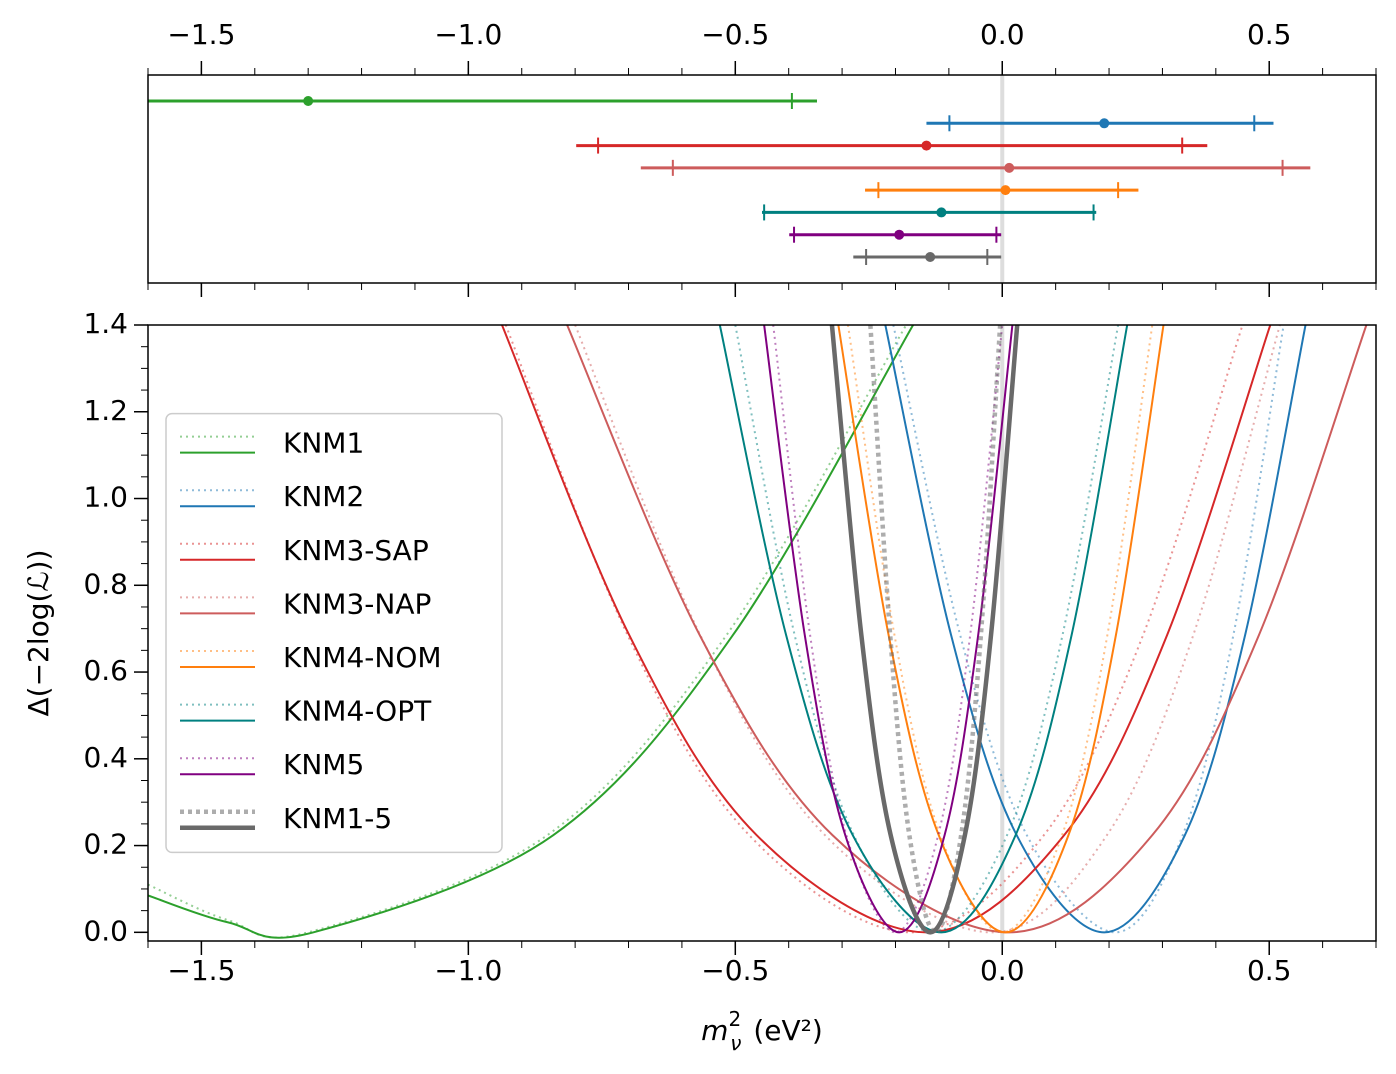 This screenshot has width=1396, height=1074. I want to click on legend-label: KNM1-5, so click(337, 818).